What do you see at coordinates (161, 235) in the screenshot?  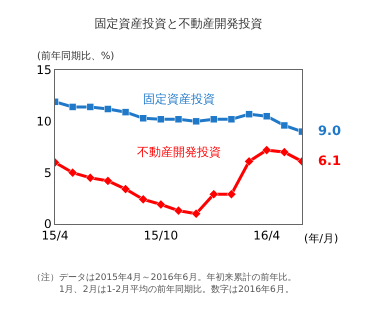 I see `x-tick-label: 15/10` at bounding box center [161, 235].